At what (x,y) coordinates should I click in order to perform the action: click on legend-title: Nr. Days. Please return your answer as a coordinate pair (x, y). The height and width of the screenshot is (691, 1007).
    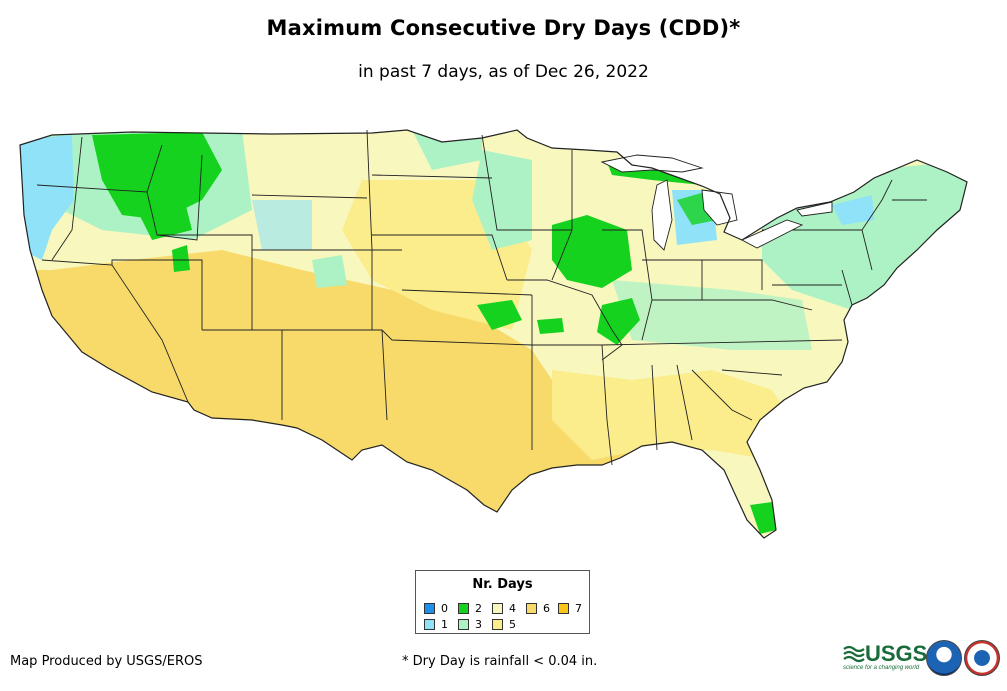
    Looking at the image, I should click on (502, 584).